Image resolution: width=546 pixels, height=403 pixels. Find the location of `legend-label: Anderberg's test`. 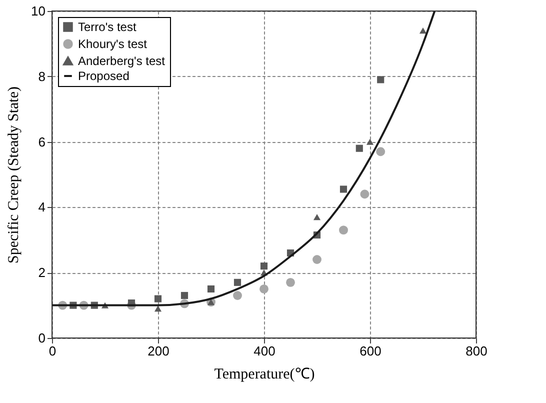

legend-label: Anderberg's test is located at coordinates (122, 61).